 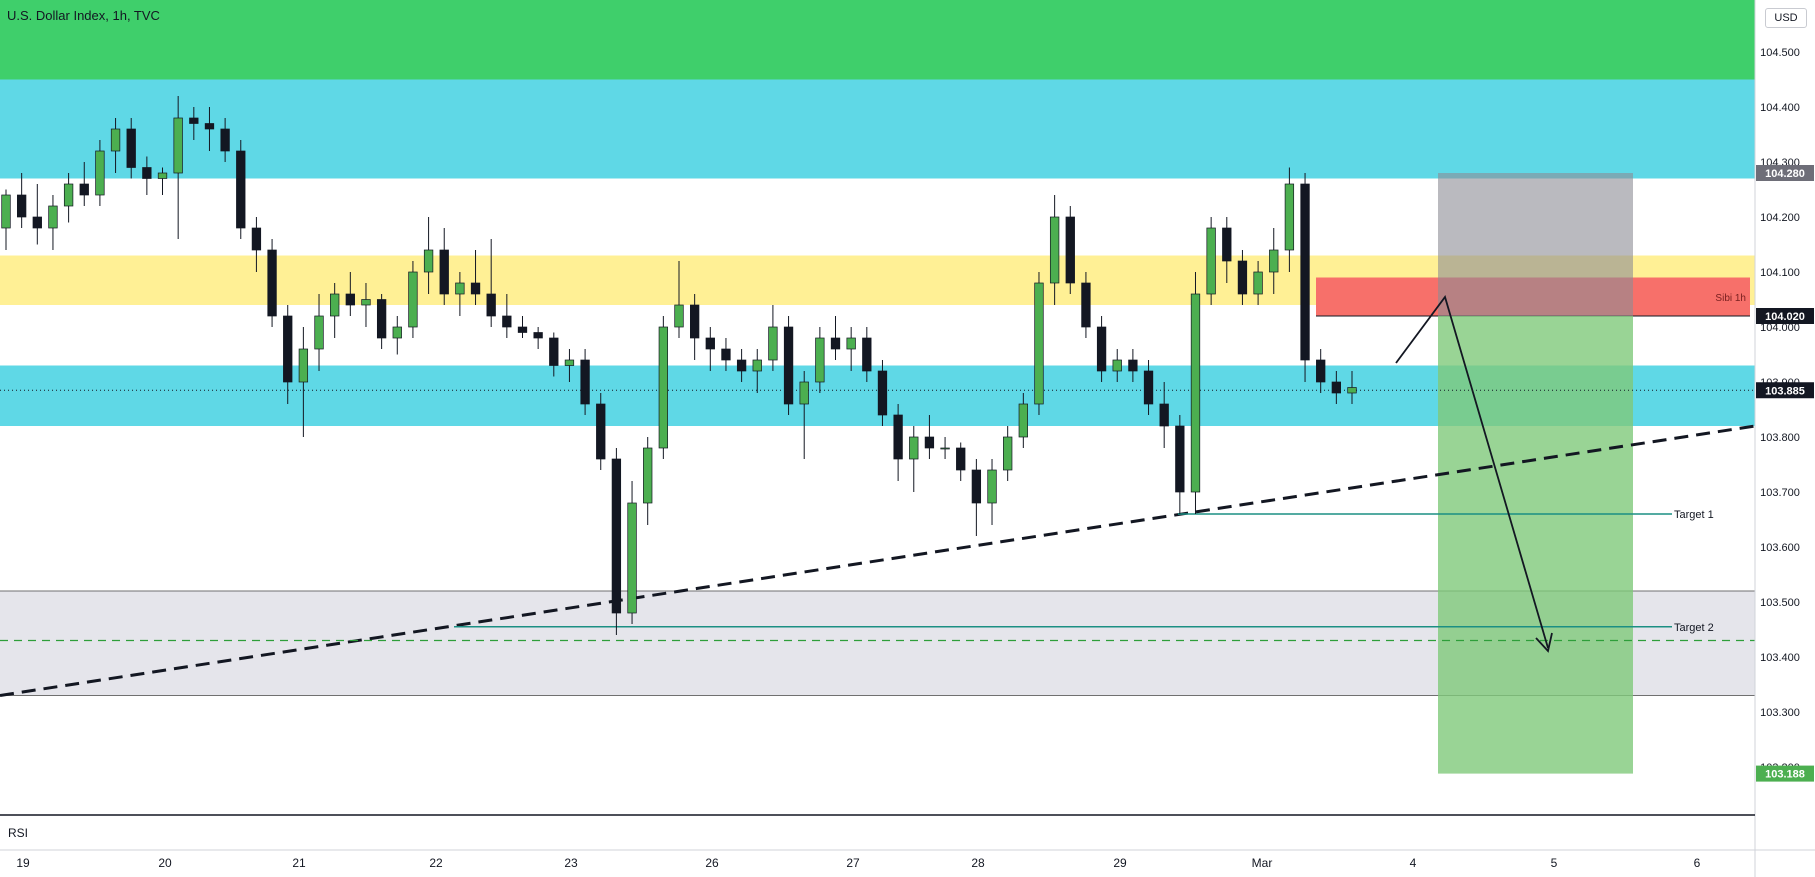 What do you see at coordinates (978, 863) in the screenshot?
I see `x-tick-label: 28` at bounding box center [978, 863].